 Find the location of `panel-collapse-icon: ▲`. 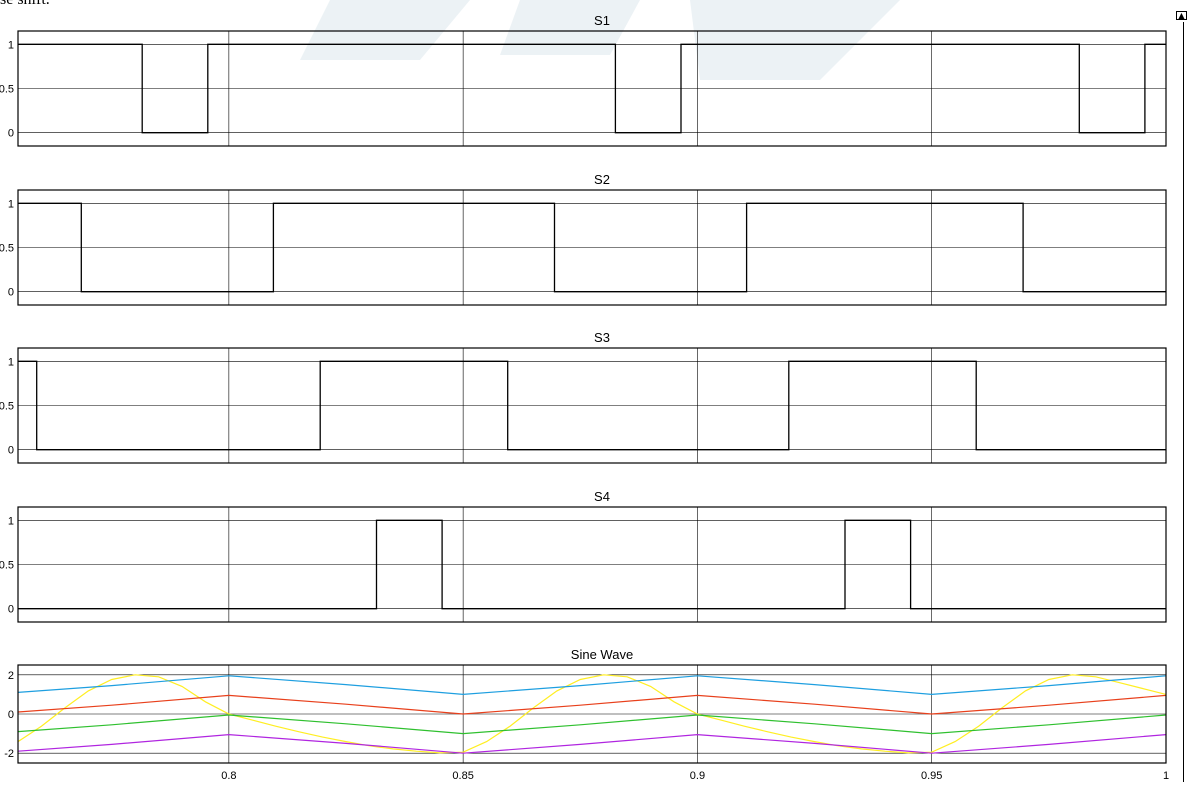

panel-collapse-icon: ▲ is located at coordinates (1181, 15).